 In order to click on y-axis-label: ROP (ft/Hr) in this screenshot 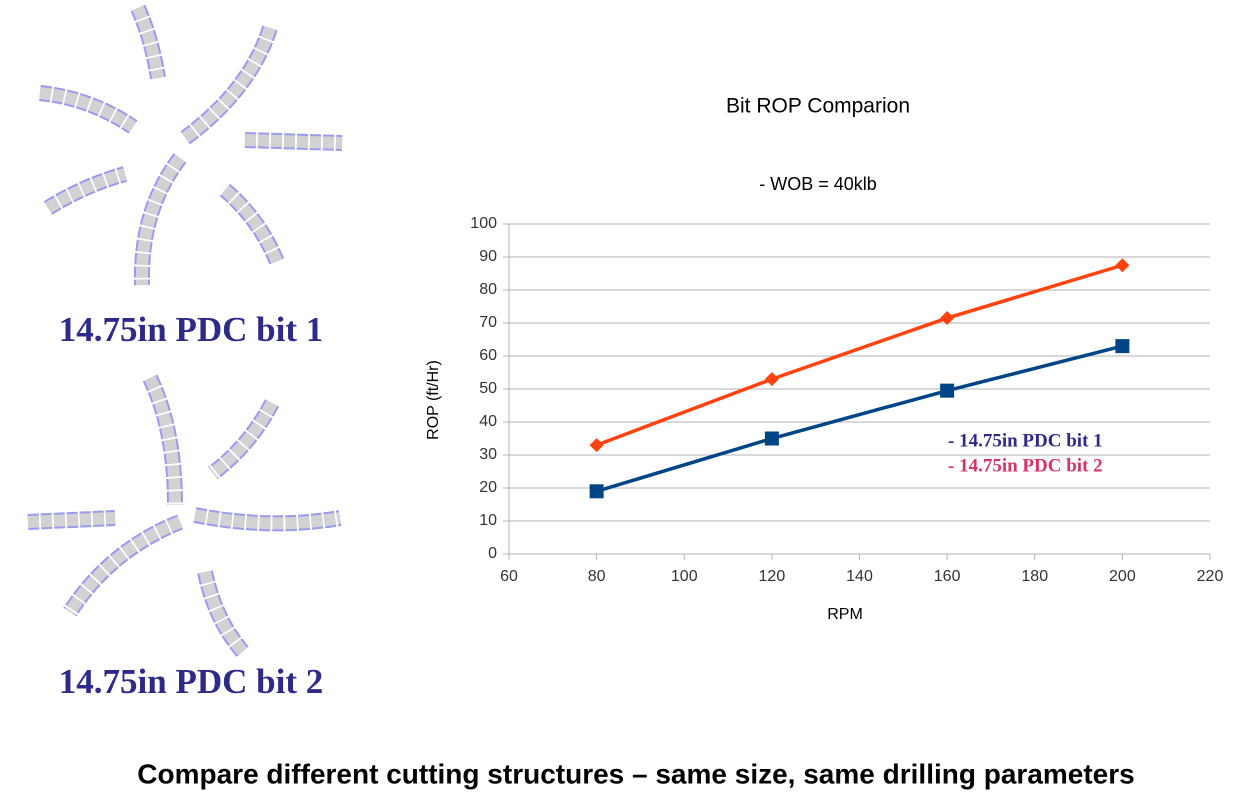, I will do `click(433, 400)`.